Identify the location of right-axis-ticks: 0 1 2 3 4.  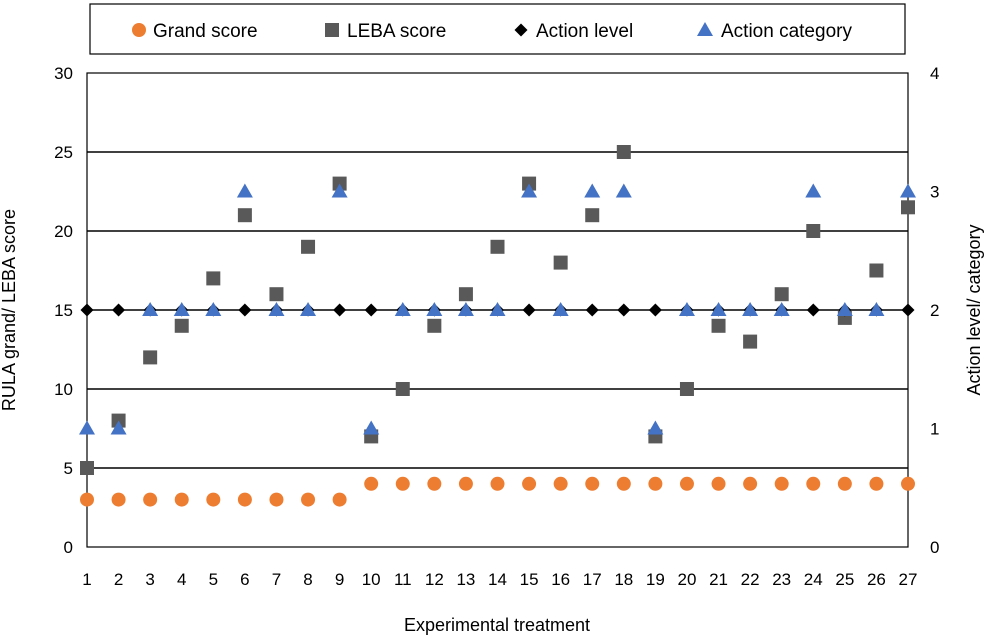
(934, 310).